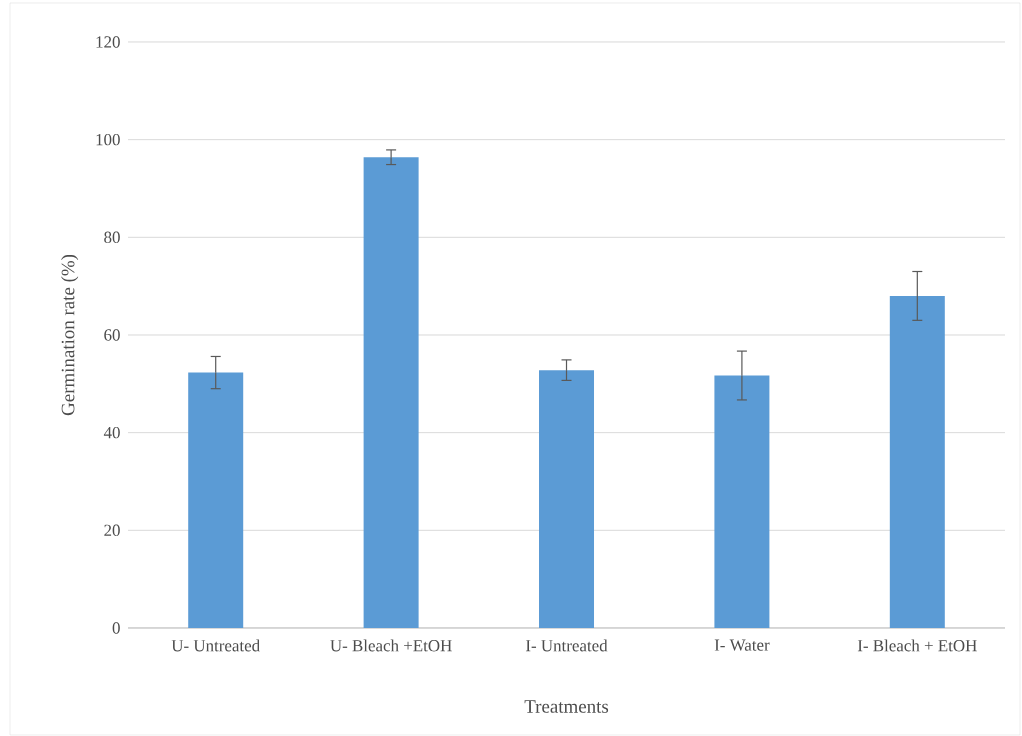  Describe the element at coordinates (566, 706) in the screenshot. I see `x-axis-title: Treatments` at that location.